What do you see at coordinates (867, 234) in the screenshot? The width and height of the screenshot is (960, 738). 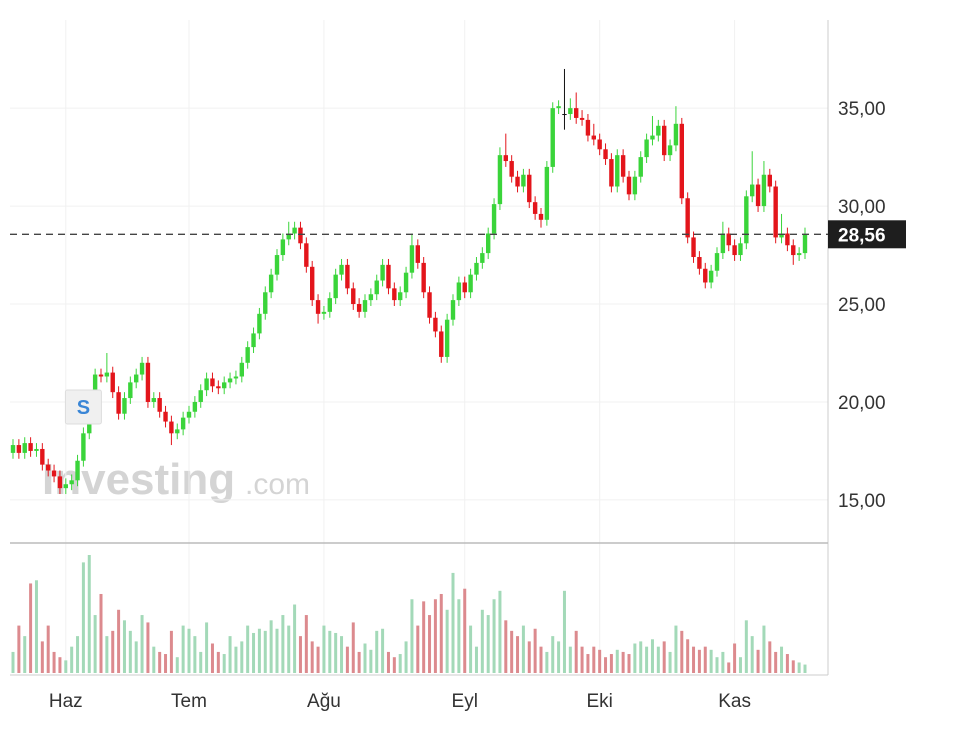 I see `last-price-box` at bounding box center [867, 234].